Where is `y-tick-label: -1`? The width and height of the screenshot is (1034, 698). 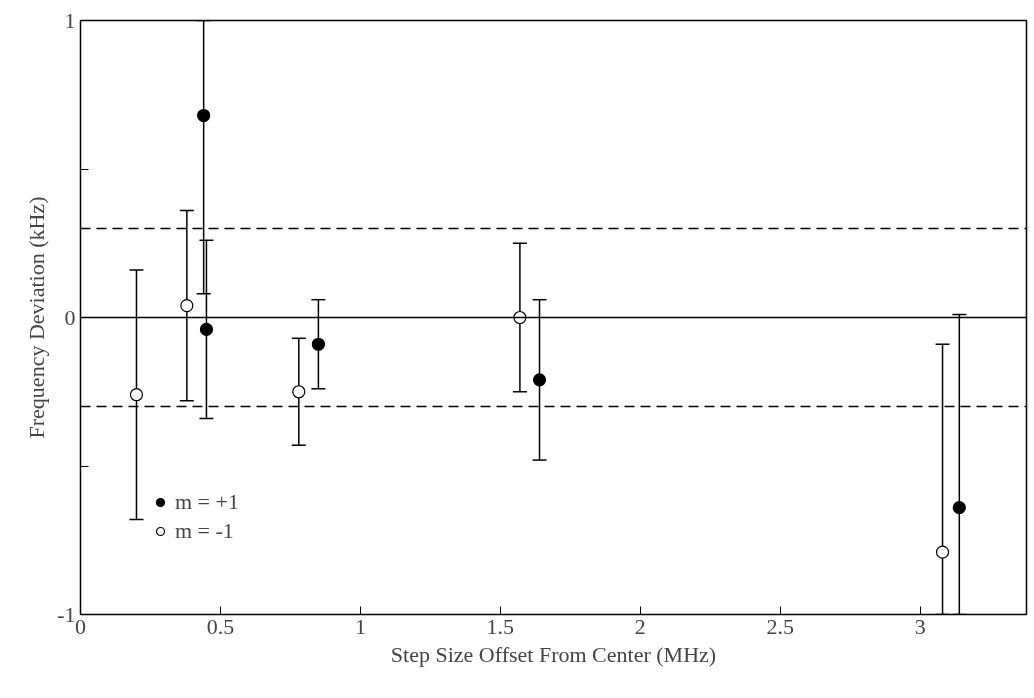
y-tick-label: -1 is located at coordinates (66, 614).